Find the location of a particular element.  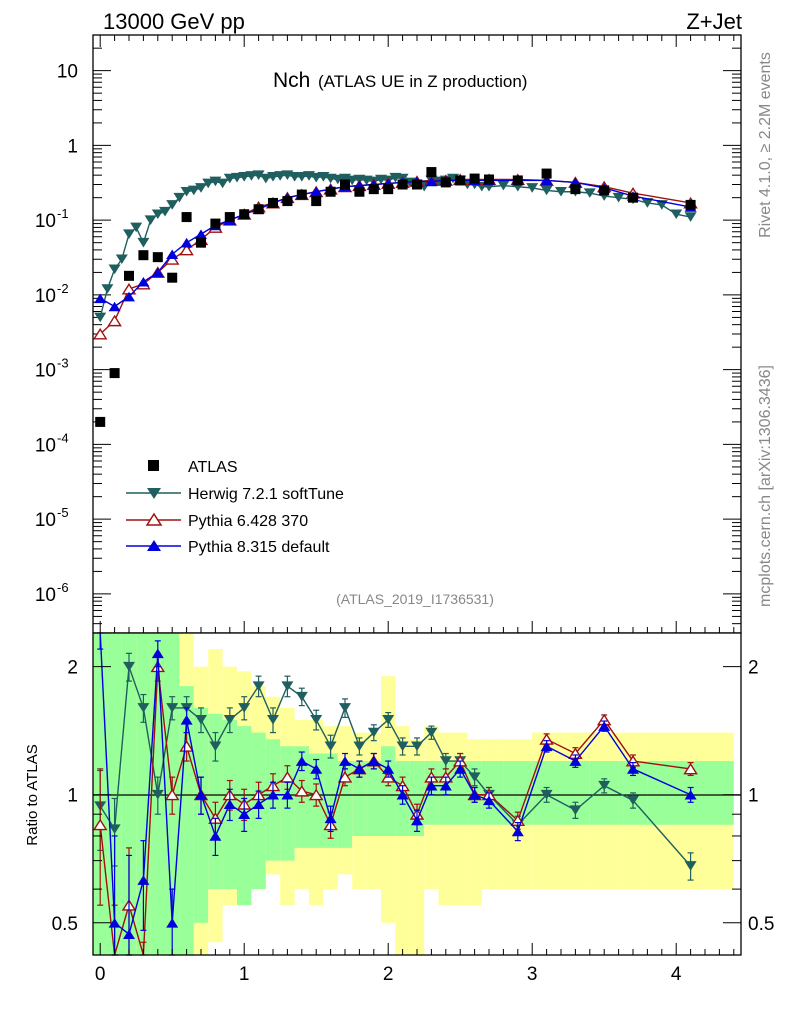

y-tick-label-exponent: -6 is located at coordinates (63, 587).